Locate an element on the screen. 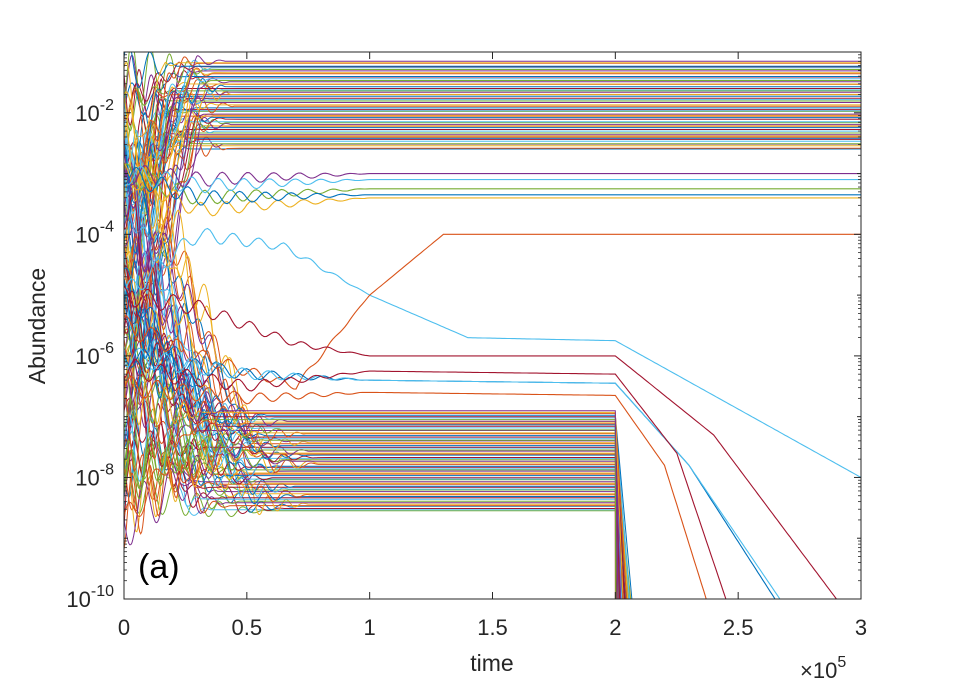 Image resolution: width=953 pixels, height=684 pixels. y-tick-label: 10⁻¹⁰ is located at coordinates (90, 597).